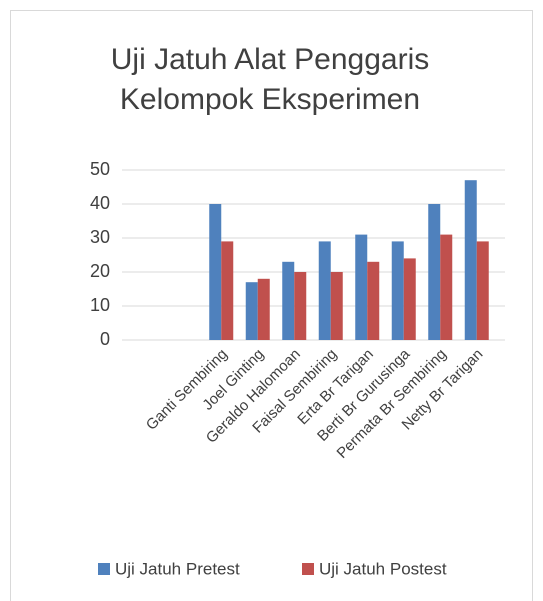 The height and width of the screenshot is (601, 543). Describe the element at coordinates (177, 568) in the screenshot. I see `legend-label: Uji Jatuh Pretest` at that location.